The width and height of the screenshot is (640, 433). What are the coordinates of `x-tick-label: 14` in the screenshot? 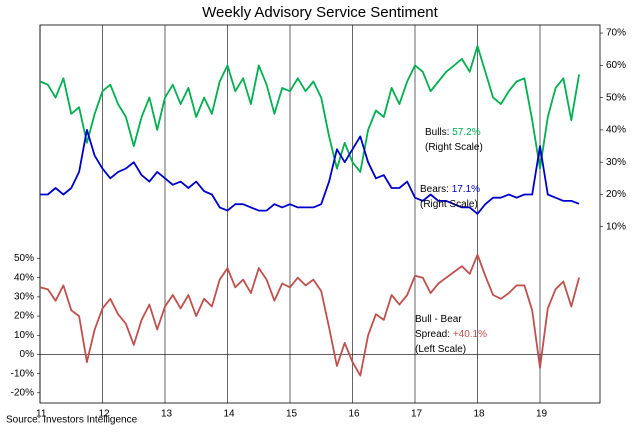 It's located at (230, 414).